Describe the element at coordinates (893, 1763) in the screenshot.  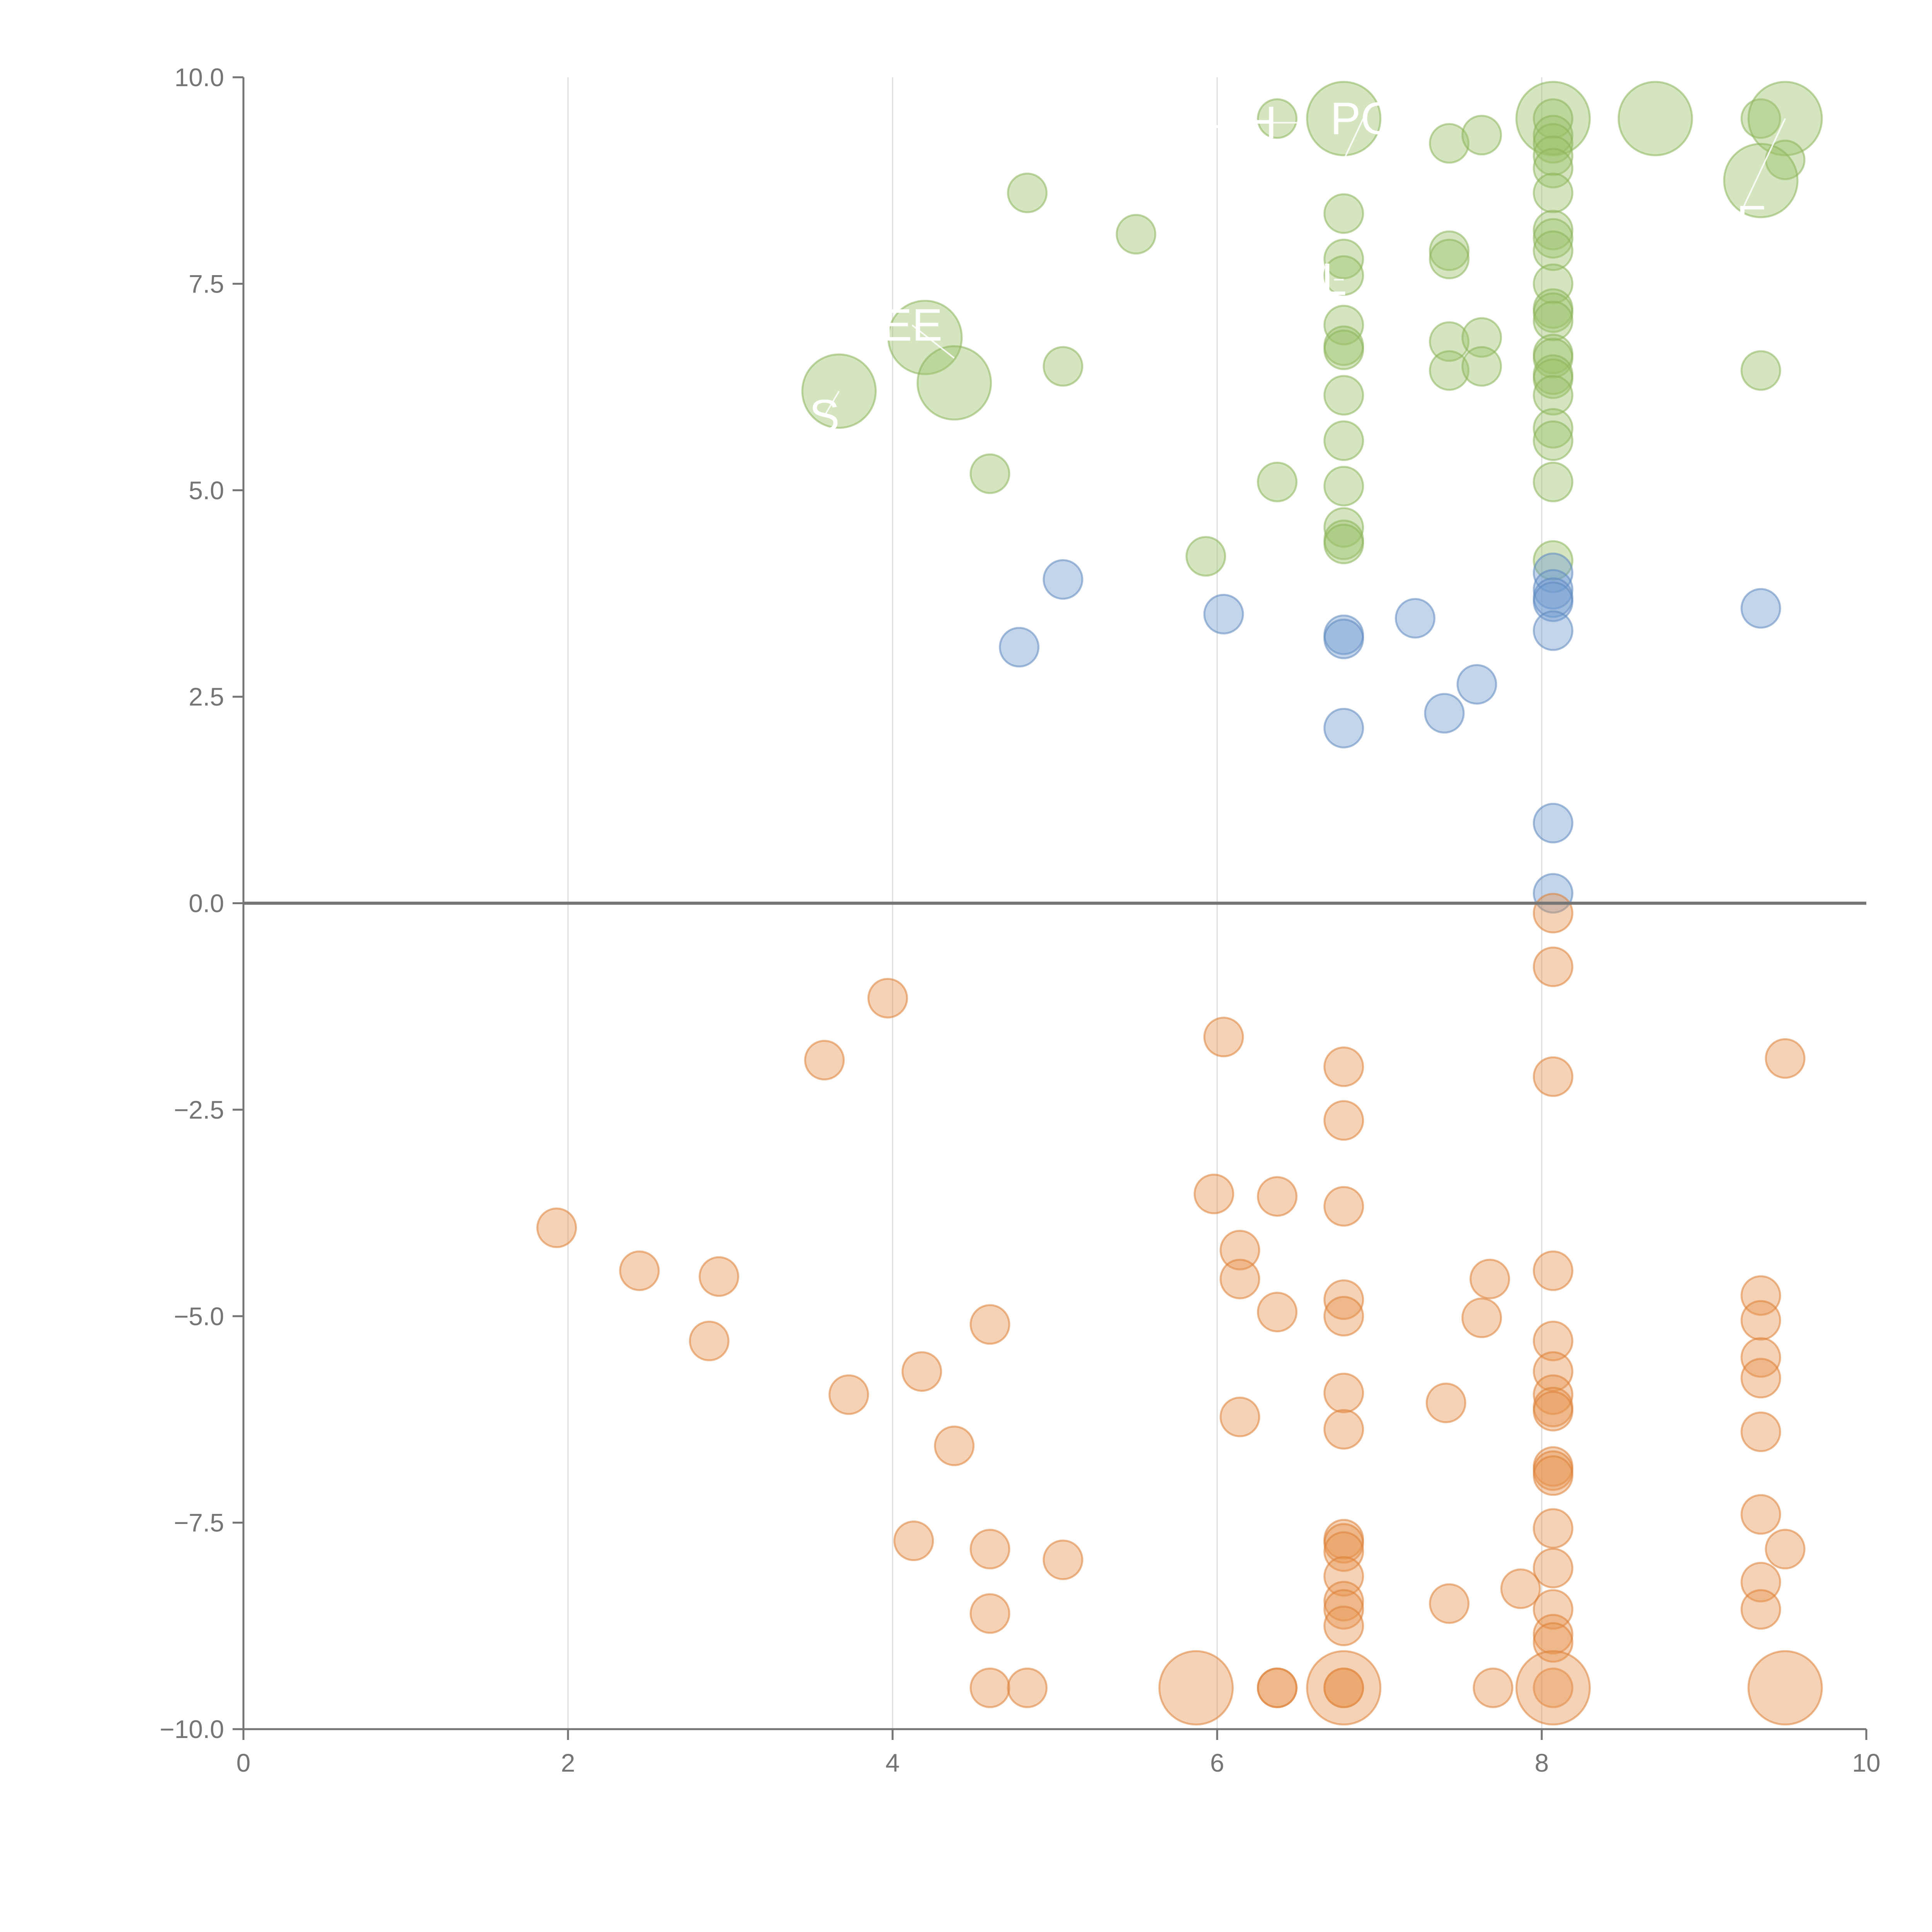
I see `x-tick-label: 4` at that location.